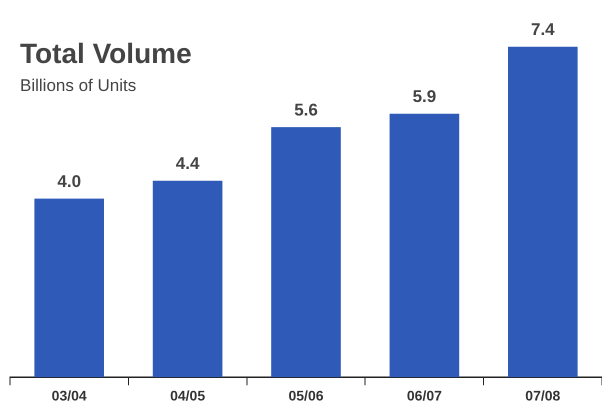 The height and width of the screenshot is (412, 602). What do you see at coordinates (78, 86) in the screenshot?
I see `text: Billions of Units` at bounding box center [78, 86].